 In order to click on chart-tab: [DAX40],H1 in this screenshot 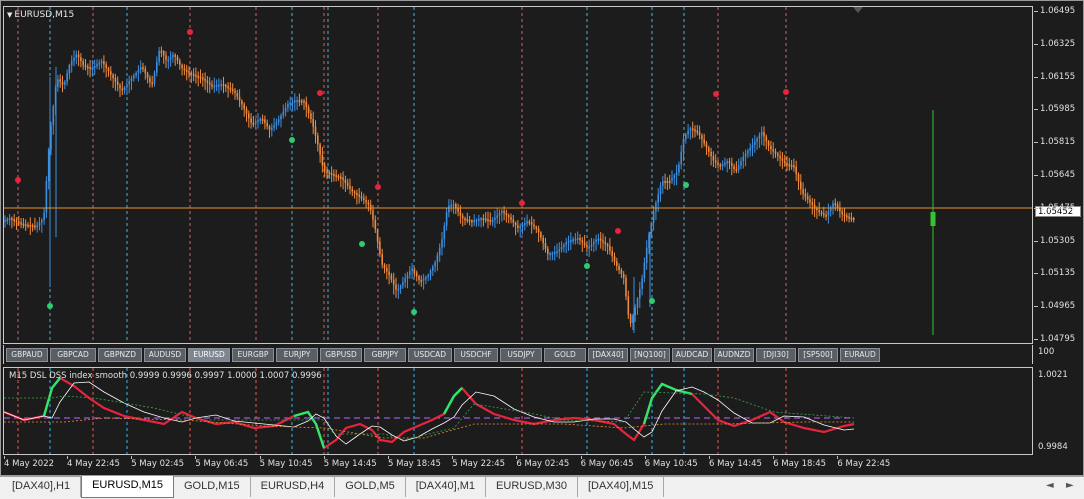, I will do `click(42, 487)`.